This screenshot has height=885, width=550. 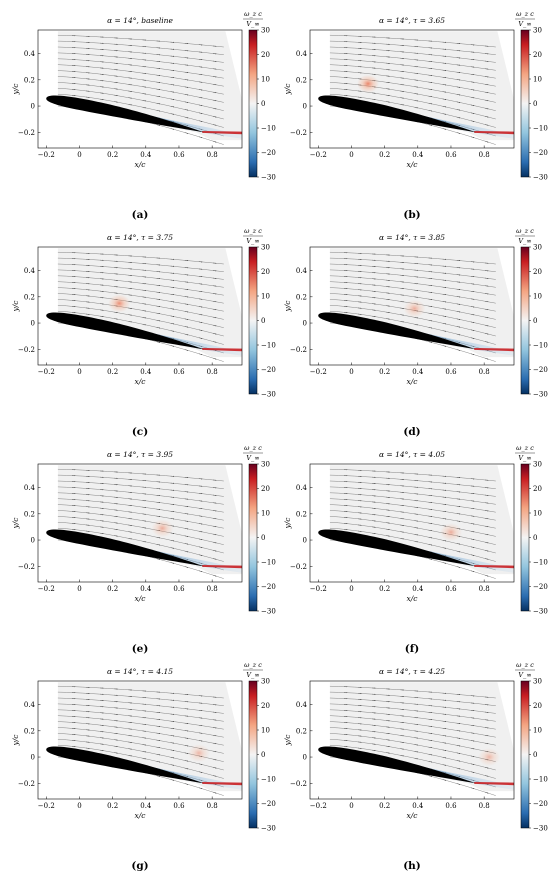 I want to click on subfigure-label: (c), so click(x=140, y=432).